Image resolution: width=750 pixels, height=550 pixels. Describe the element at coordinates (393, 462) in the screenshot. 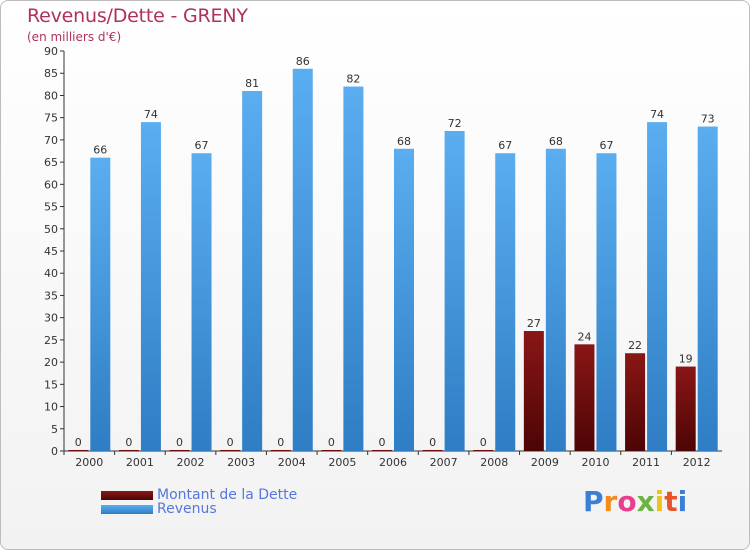

I see `x-tick-label: 2006` at that location.